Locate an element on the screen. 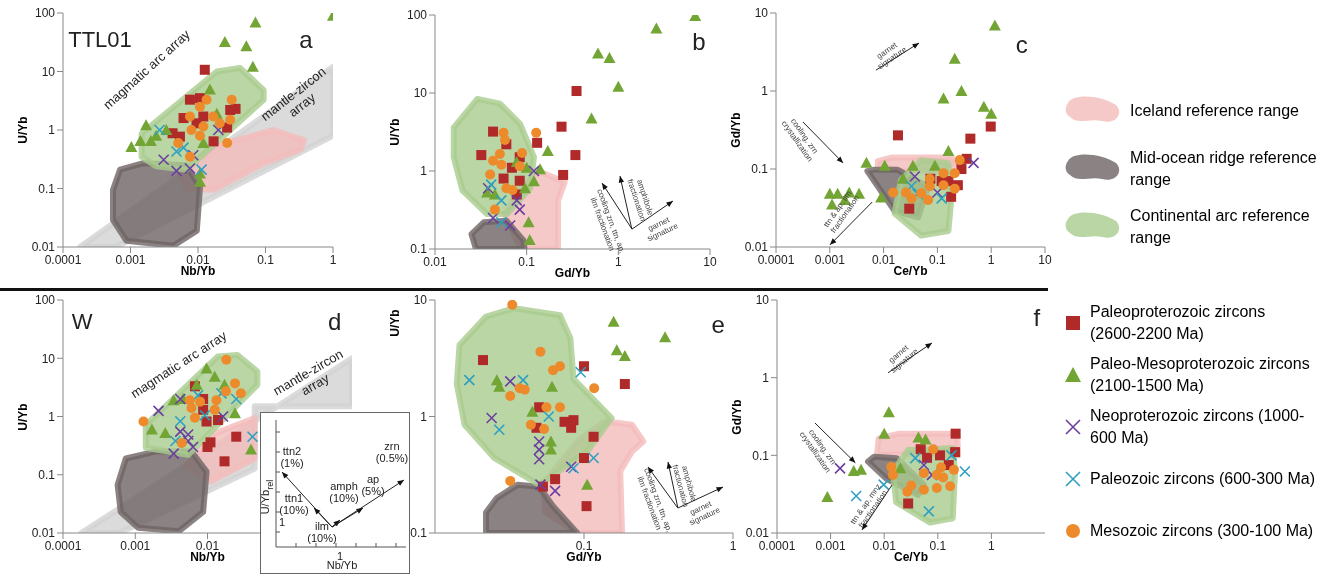  legend-label: Neoproterozoic zircons (1000-600 Ma) is located at coordinates (1198, 426).